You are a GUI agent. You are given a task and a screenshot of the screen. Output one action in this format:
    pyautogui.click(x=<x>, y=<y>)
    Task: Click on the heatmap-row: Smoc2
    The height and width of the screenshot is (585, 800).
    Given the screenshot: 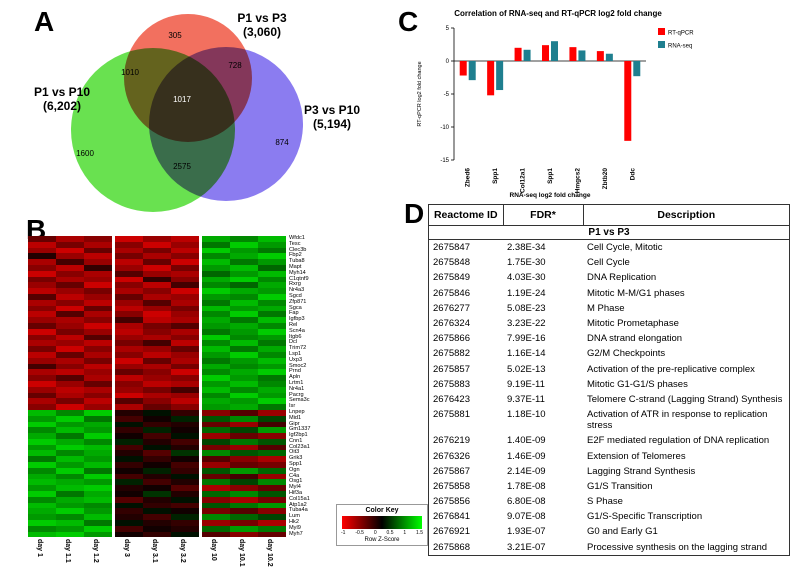 What is the action you would take?
    pyautogui.click(x=183, y=366)
    